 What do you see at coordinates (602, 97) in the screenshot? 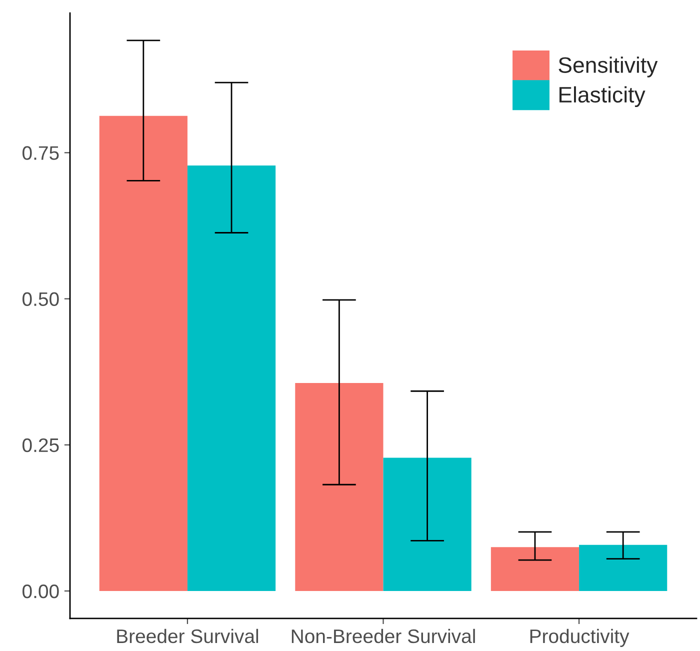
I see `legend-label: Elasticity` at bounding box center [602, 97].